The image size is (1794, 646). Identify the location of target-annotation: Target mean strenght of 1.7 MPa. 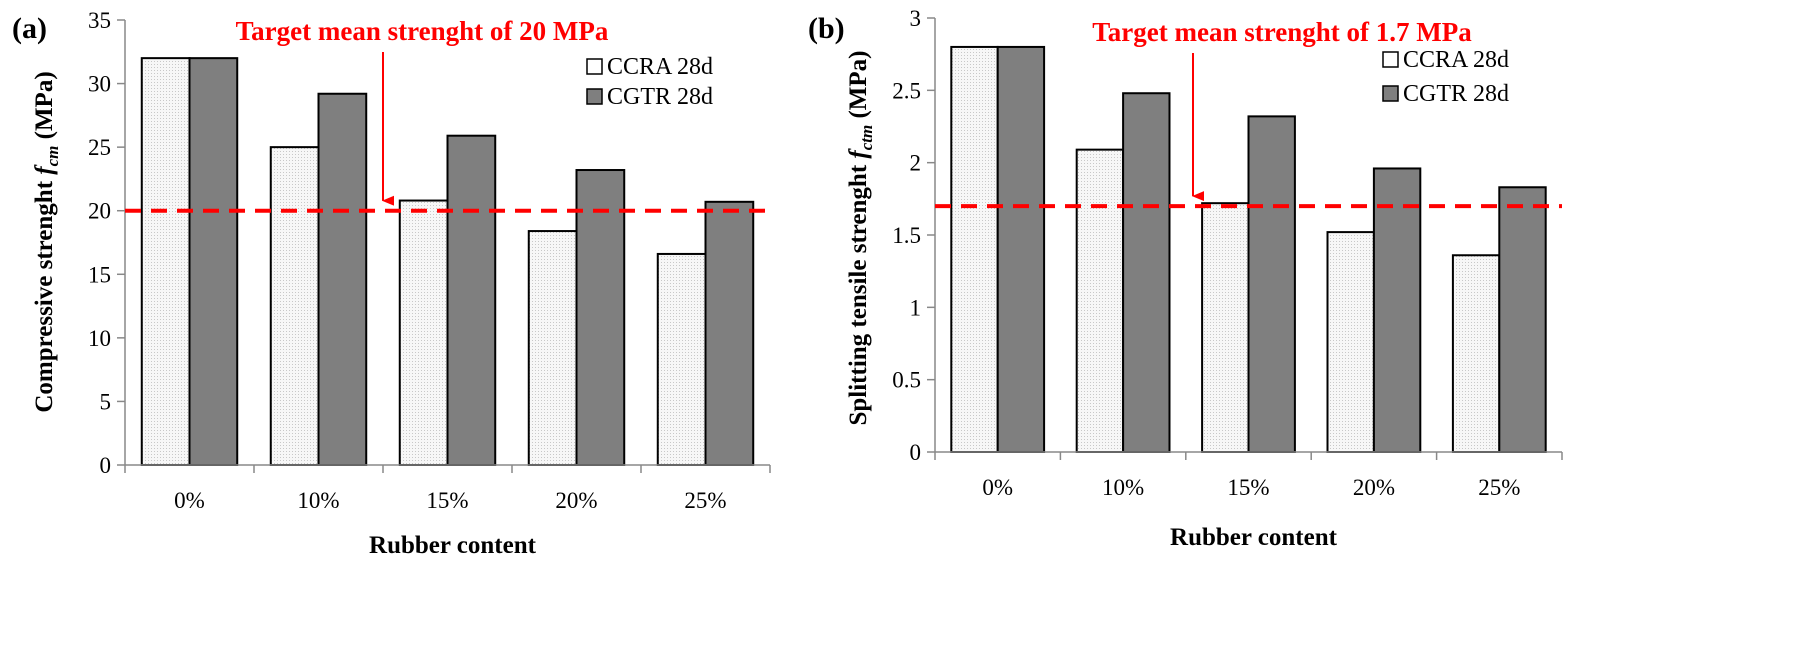
(1282, 32).